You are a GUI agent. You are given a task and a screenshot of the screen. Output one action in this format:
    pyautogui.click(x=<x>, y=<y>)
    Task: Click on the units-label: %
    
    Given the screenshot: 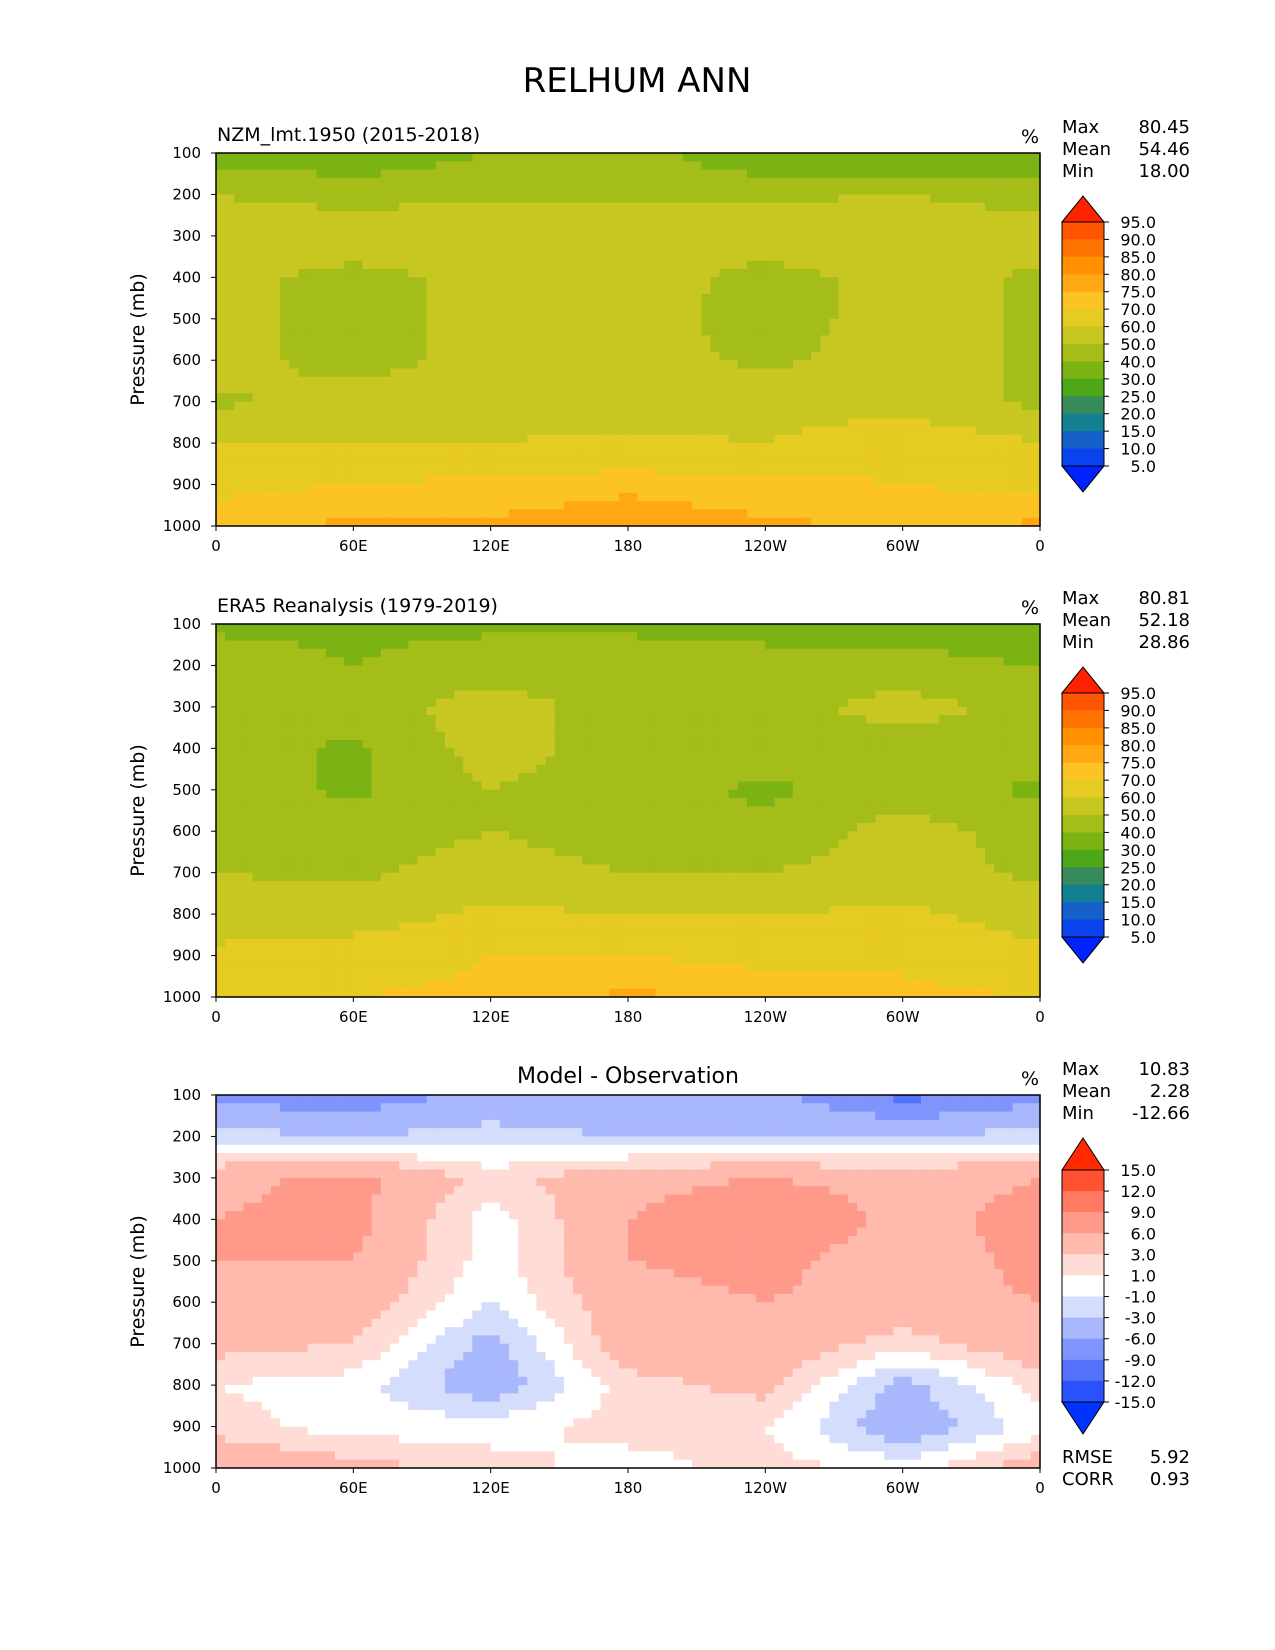 What is the action you would take?
    pyautogui.click(x=1030, y=137)
    